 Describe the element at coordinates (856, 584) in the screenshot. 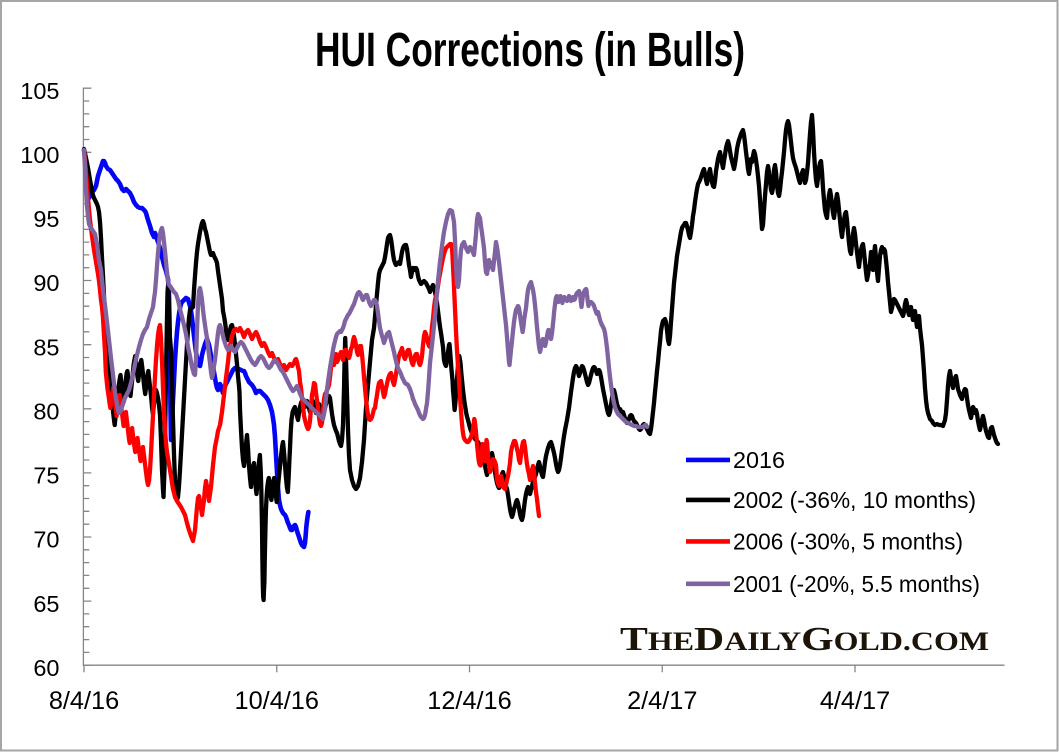

I see `svg-text: 2001 (-20%, 5.5 months)` at that location.